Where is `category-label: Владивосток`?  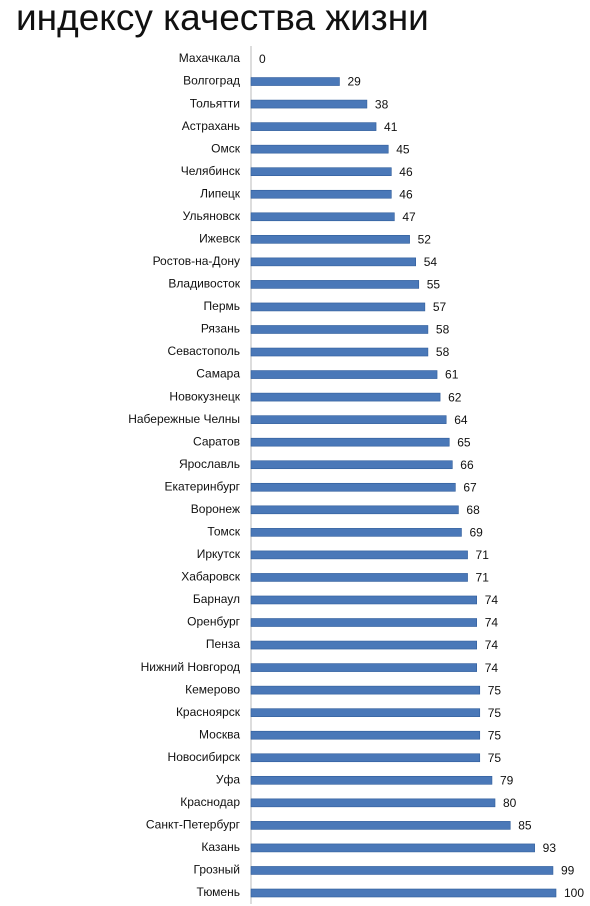
category-label: Владивосток is located at coordinates (204, 284).